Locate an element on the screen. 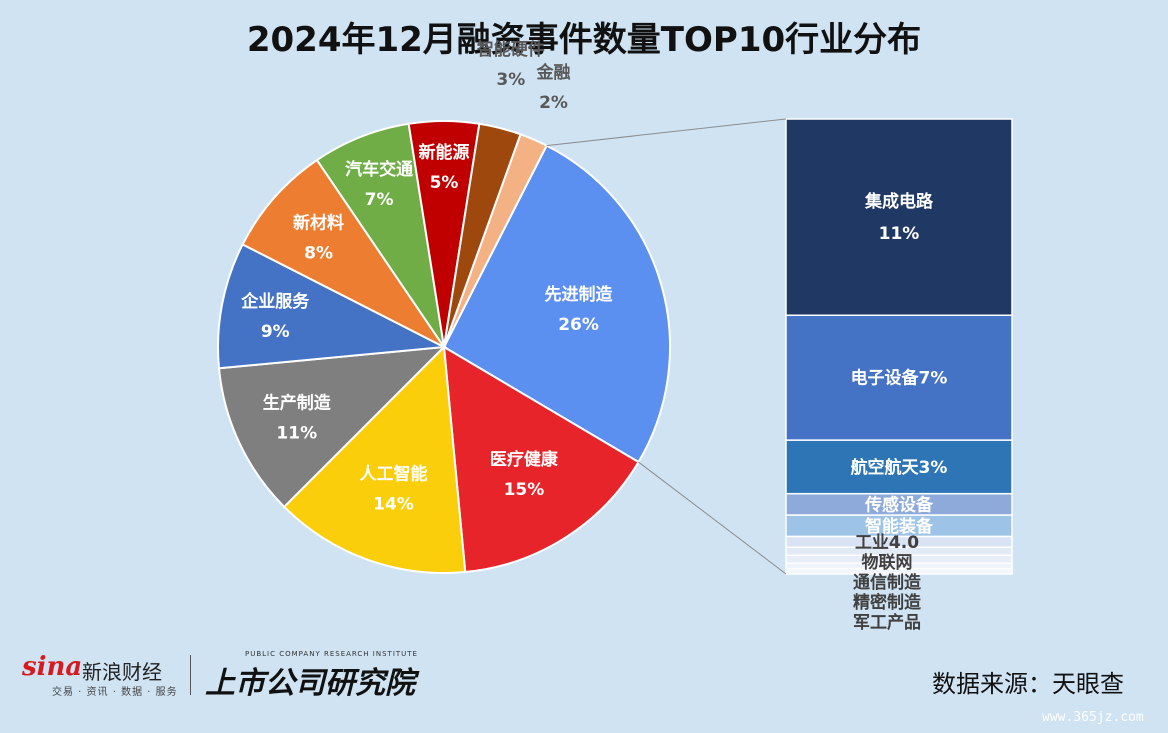  pie-slice-label: 企业服务 is located at coordinates (275, 301).